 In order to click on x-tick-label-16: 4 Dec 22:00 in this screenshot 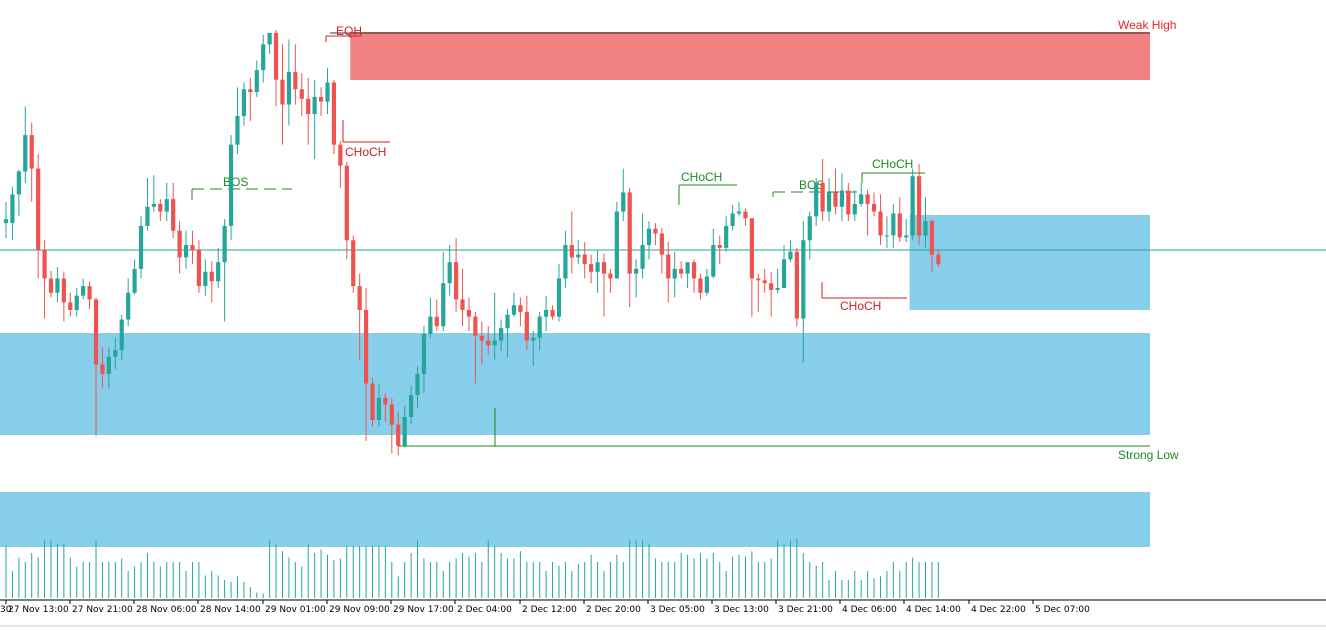, I will do `click(998, 610)`.